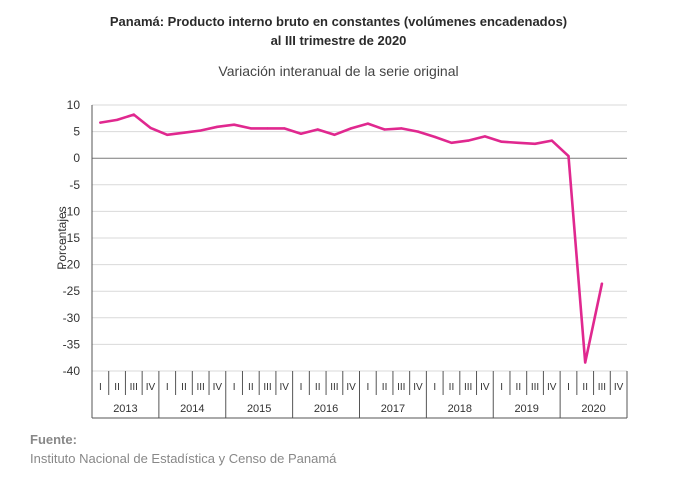 This screenshot has width=677, height=481. Describe the element at coordinates (74, 105) in the screenshot. I see `y-tick-label: 10` at that location.